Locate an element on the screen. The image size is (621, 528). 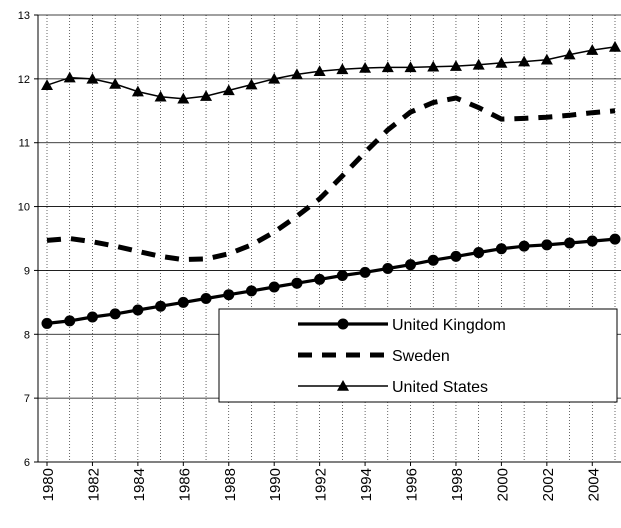
legend-item-united-kingdom: United Kingdom is located at coordinates (402, 325).